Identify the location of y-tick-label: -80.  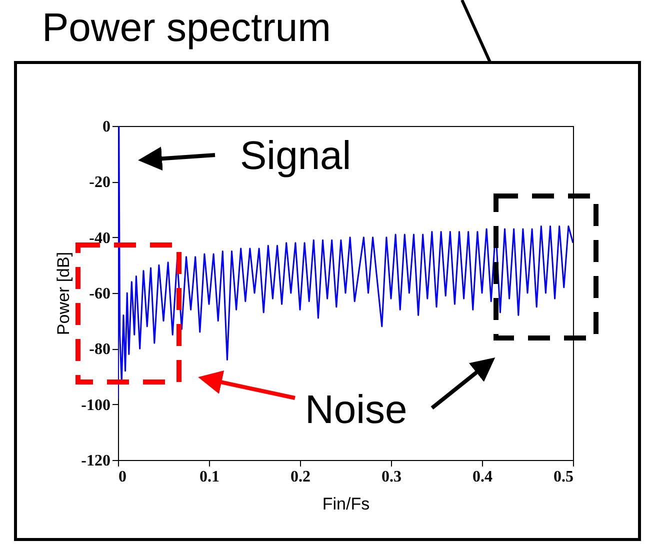
(99, 349).